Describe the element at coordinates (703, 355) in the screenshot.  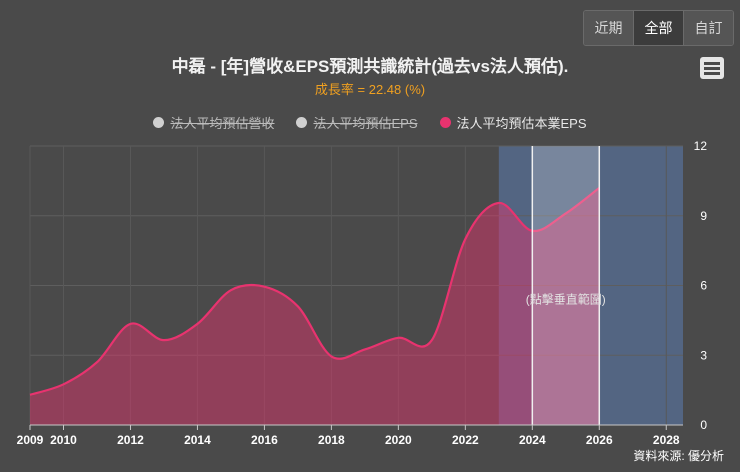
I see `y-tick-label: 3` at that location.